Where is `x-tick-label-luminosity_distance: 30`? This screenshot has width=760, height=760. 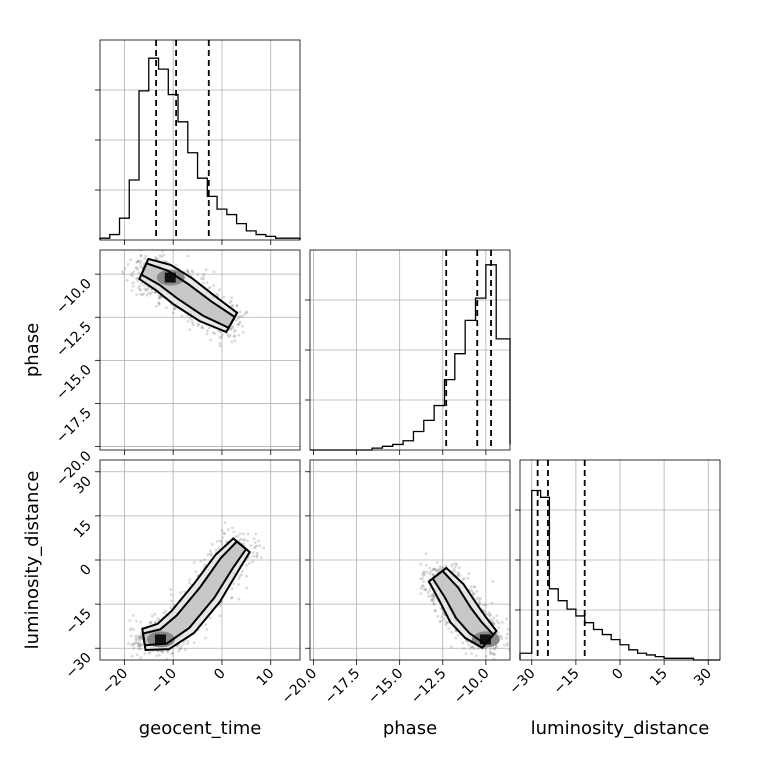
x-tick-label-luminosity_distance: 30 is located at coordinates (703, 678).